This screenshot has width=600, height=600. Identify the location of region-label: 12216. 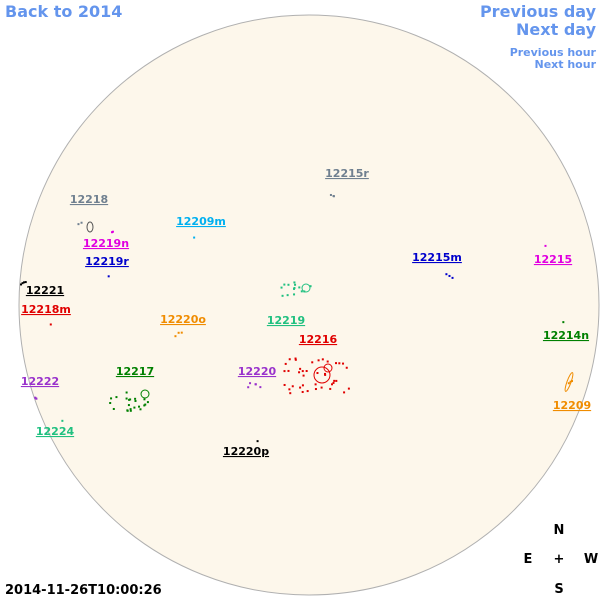
(318, 339).